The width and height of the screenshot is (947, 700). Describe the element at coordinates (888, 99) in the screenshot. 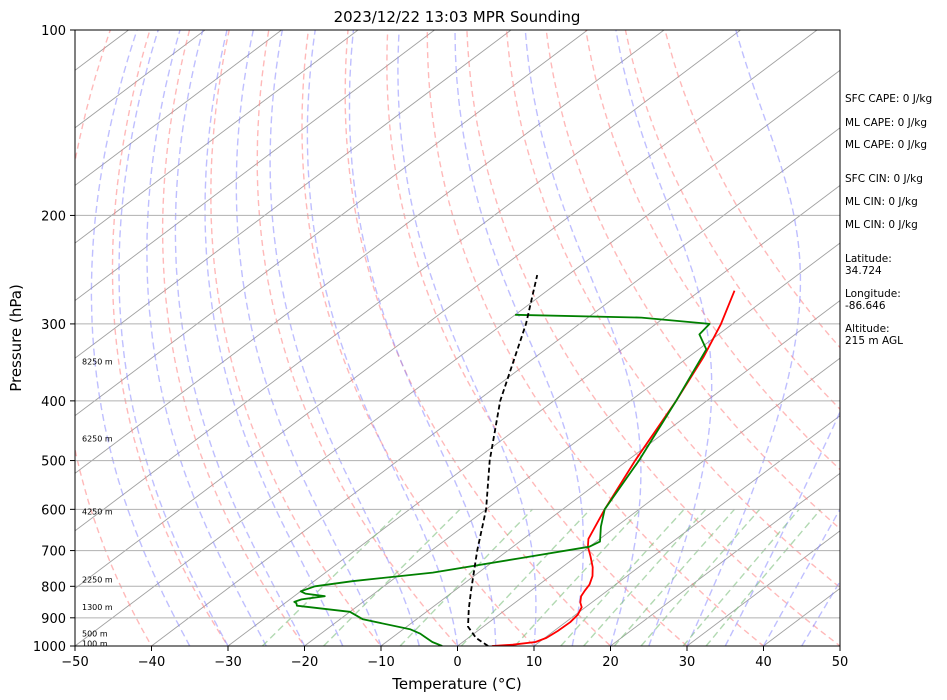

I see `stat-sfc-cape: SFC CAPE: 0 J/kg` at that location.